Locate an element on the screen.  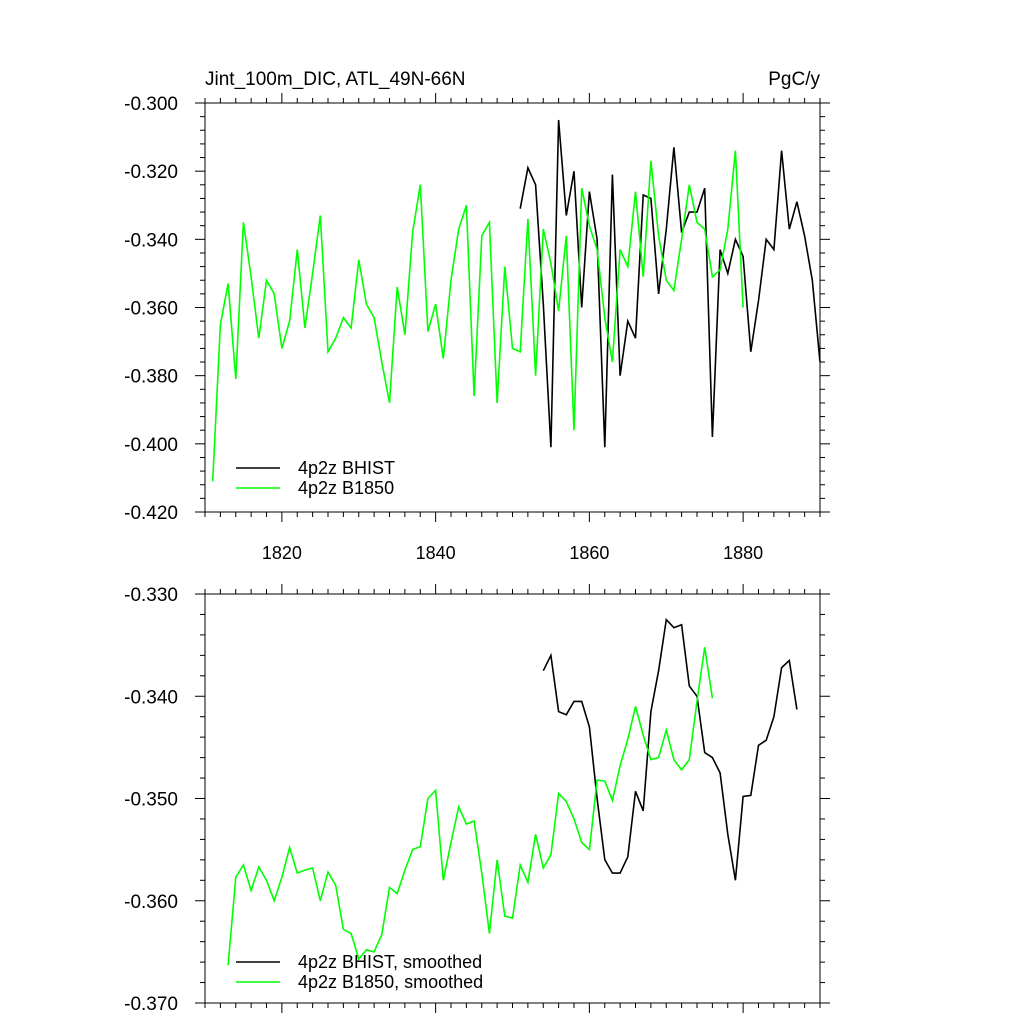
y-tick-label: -0.350 is located at coordinates (151, 800).